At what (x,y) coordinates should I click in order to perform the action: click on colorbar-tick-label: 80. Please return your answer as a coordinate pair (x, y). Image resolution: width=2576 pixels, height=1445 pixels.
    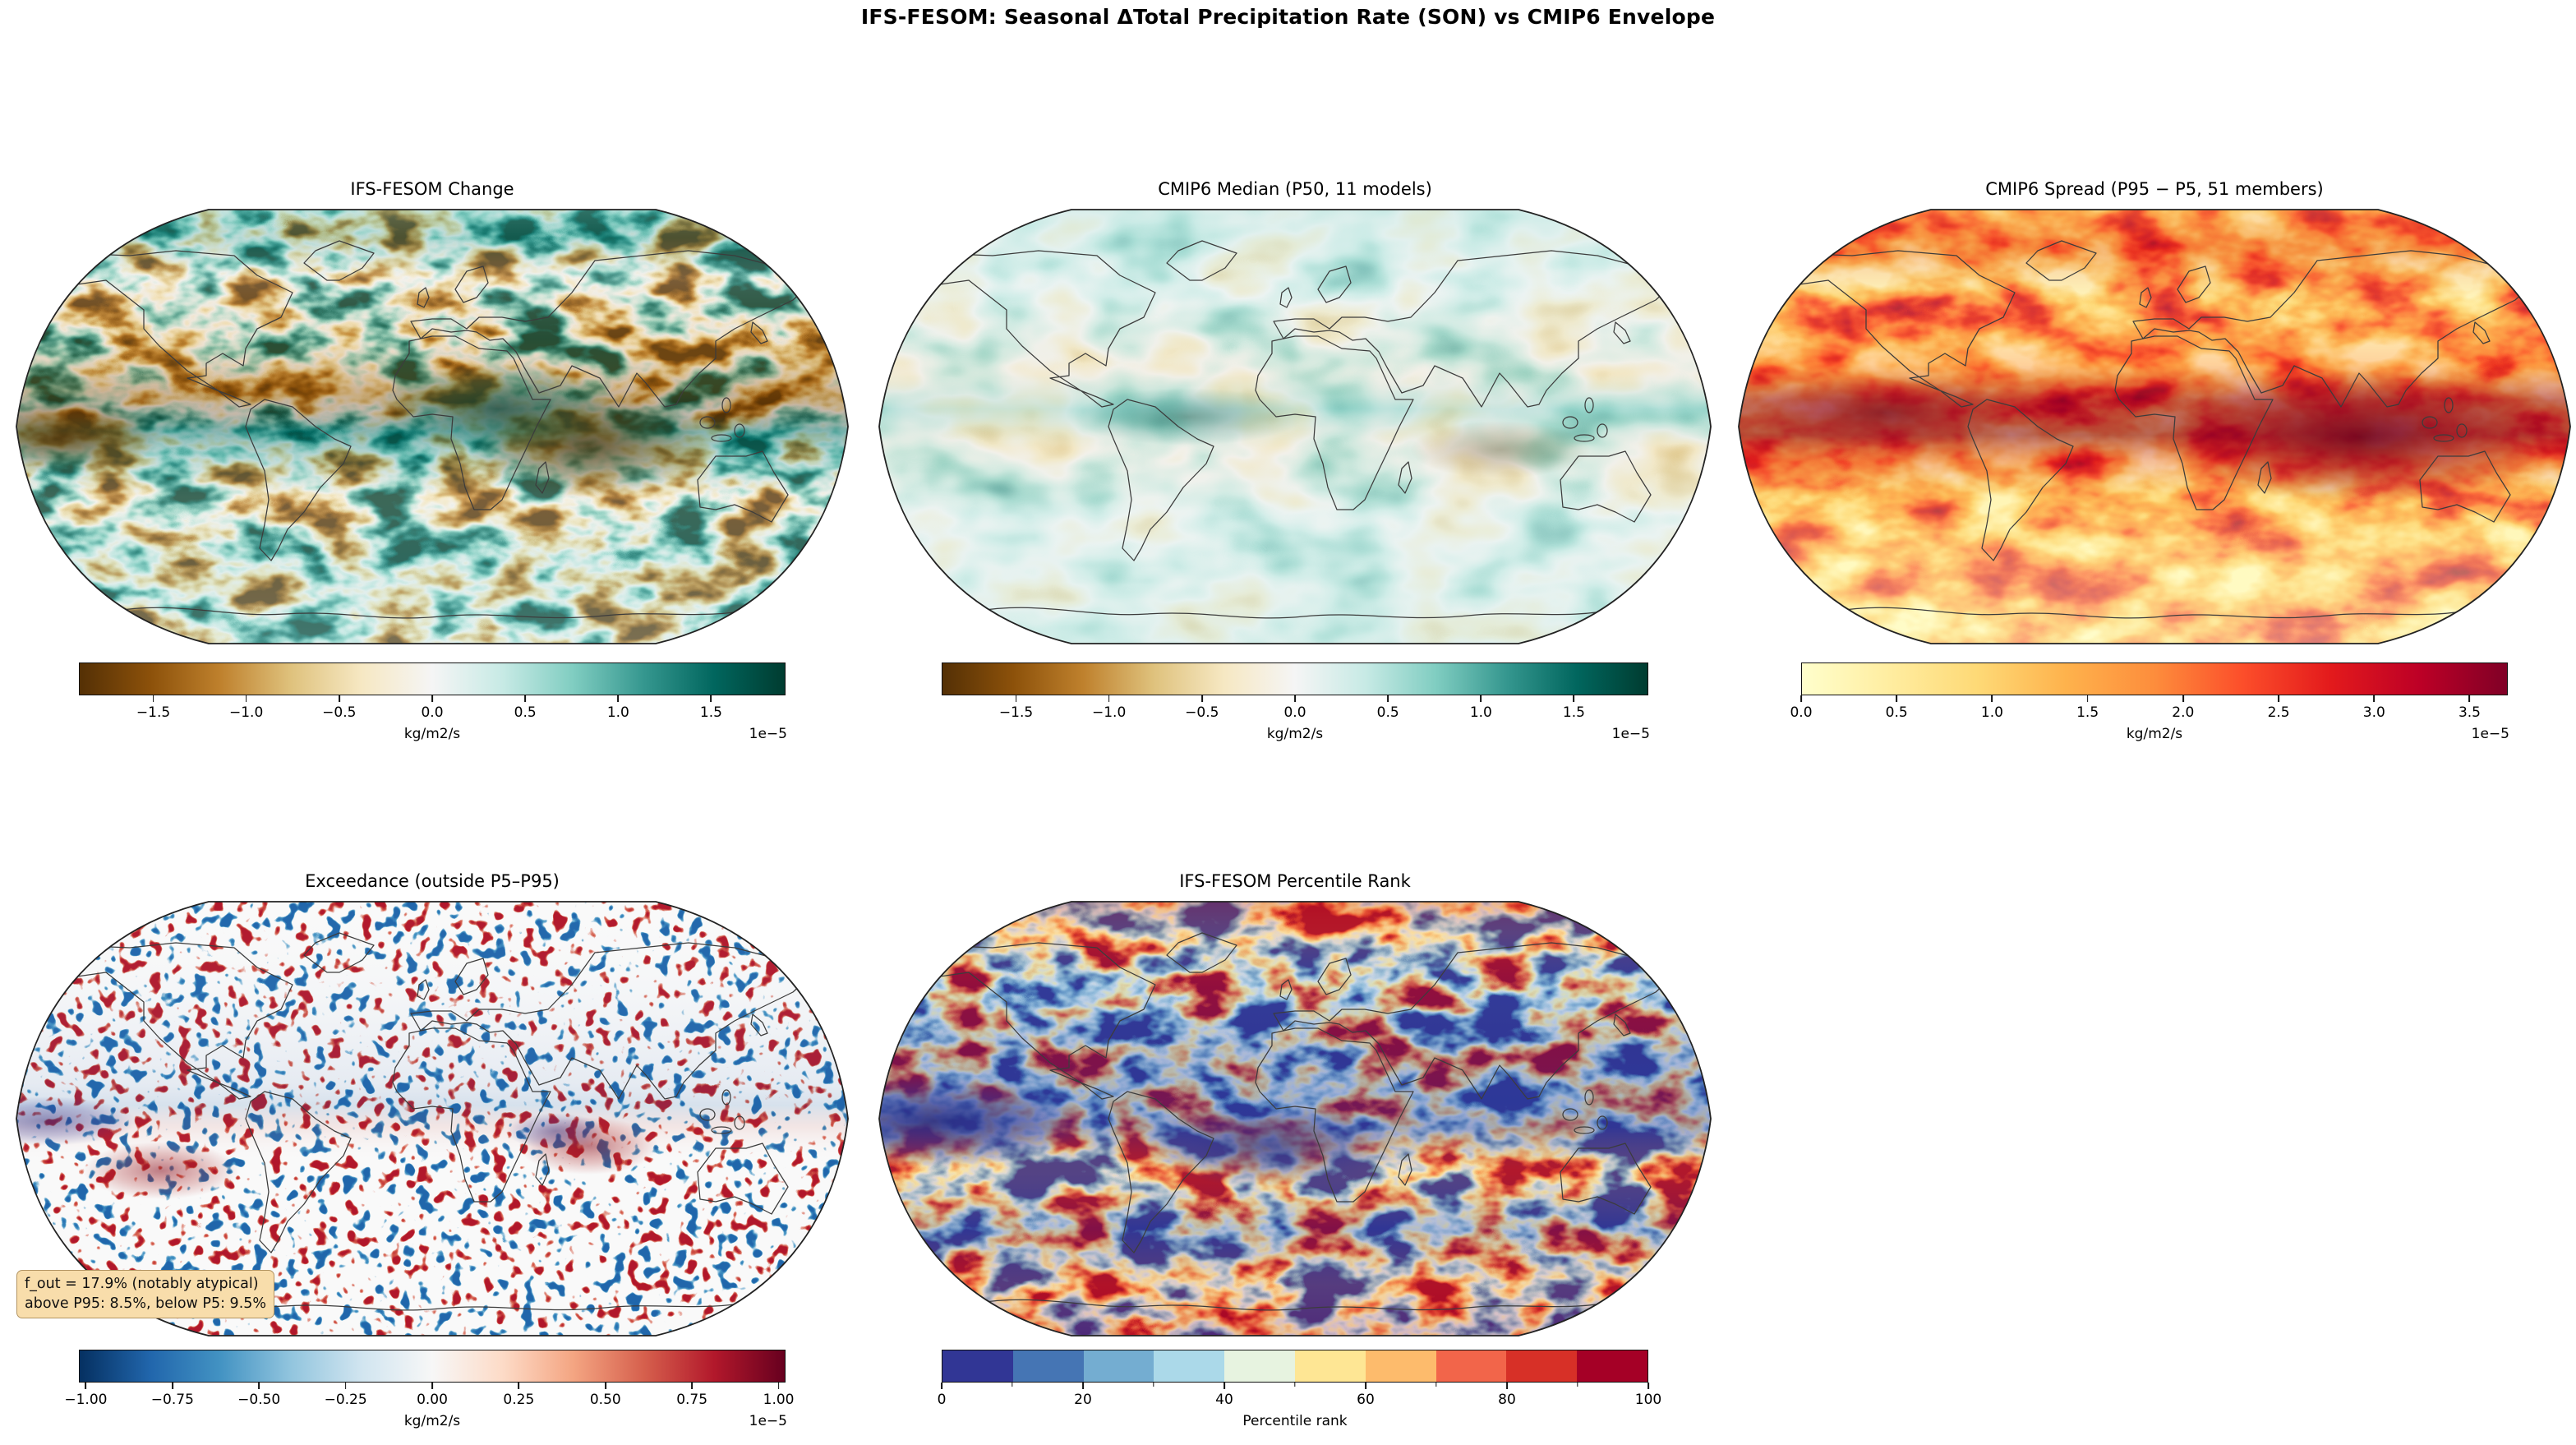
    Looking at the image, I should click on (1507, 1400).